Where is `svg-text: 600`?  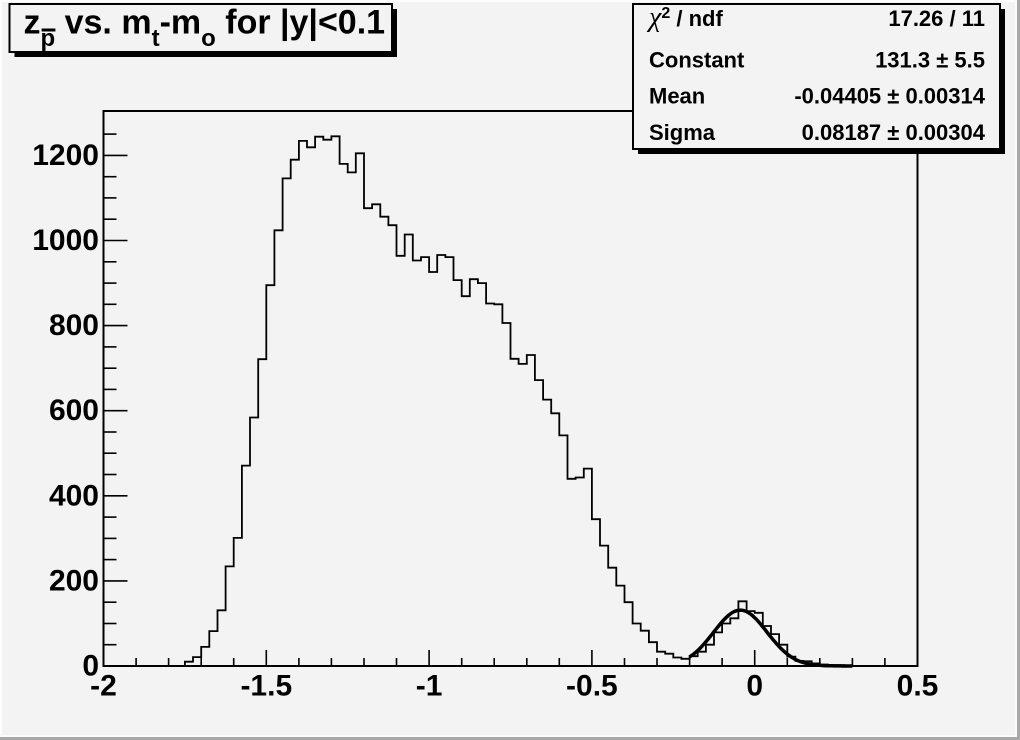 svg-text: 600 is located at coordinates (74, 410).